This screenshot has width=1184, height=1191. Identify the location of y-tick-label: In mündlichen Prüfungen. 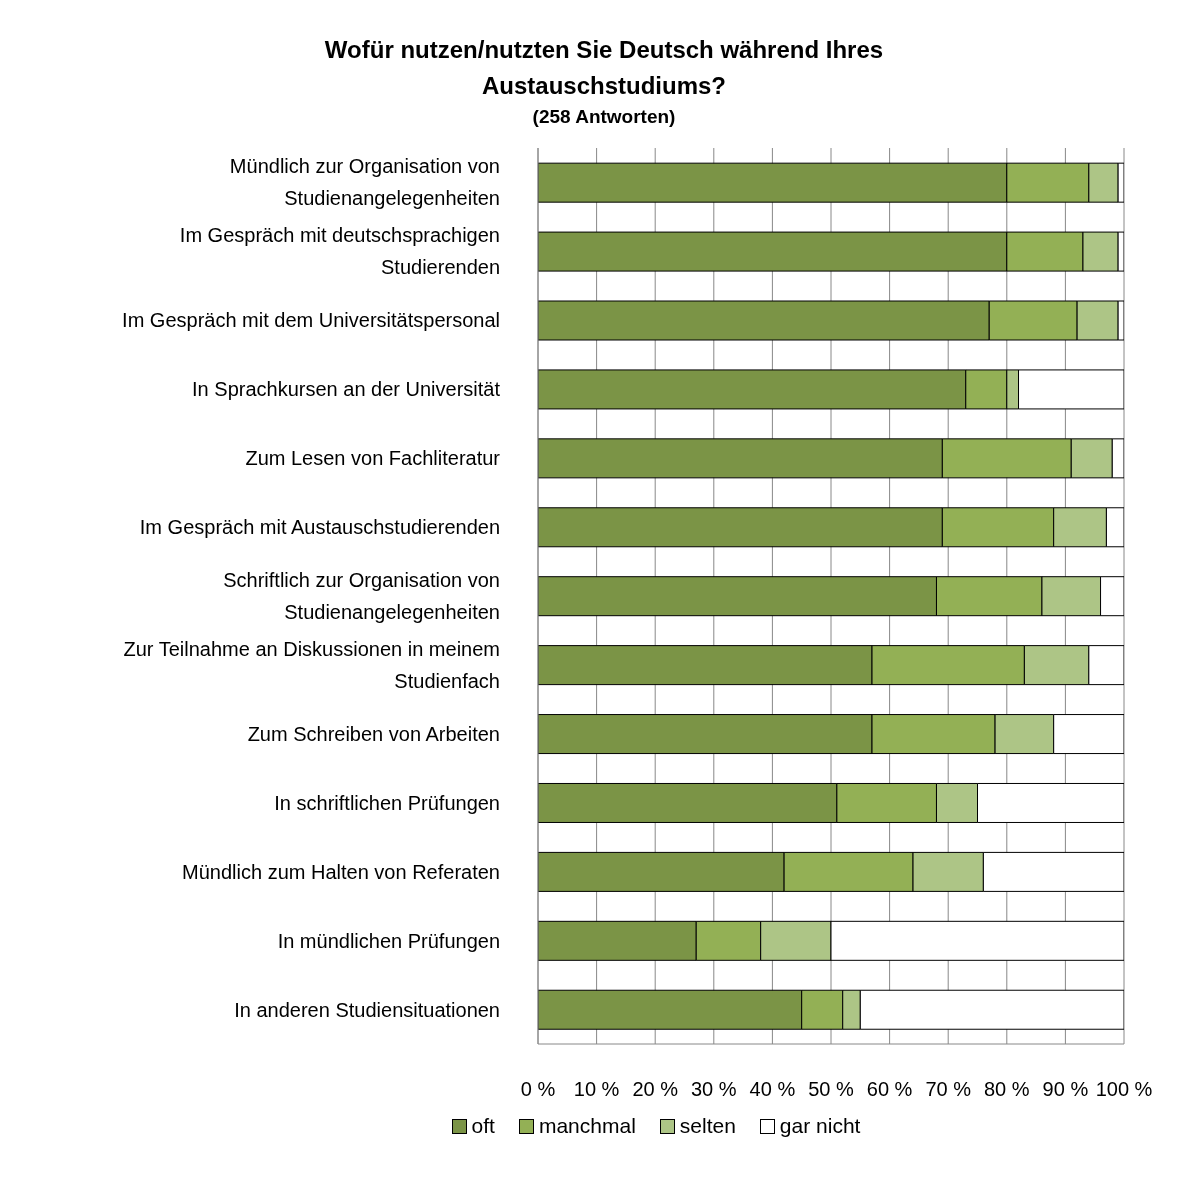
(388, 940).